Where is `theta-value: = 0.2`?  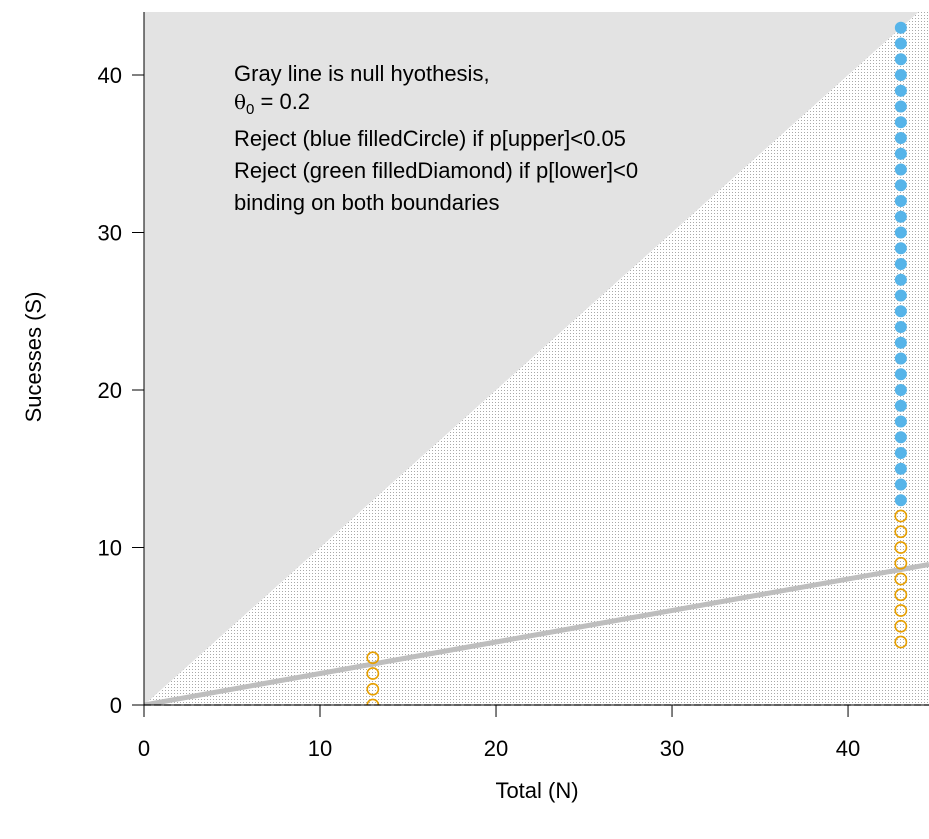 theta-value: = 0.2 is located at coordinates (282, 101).